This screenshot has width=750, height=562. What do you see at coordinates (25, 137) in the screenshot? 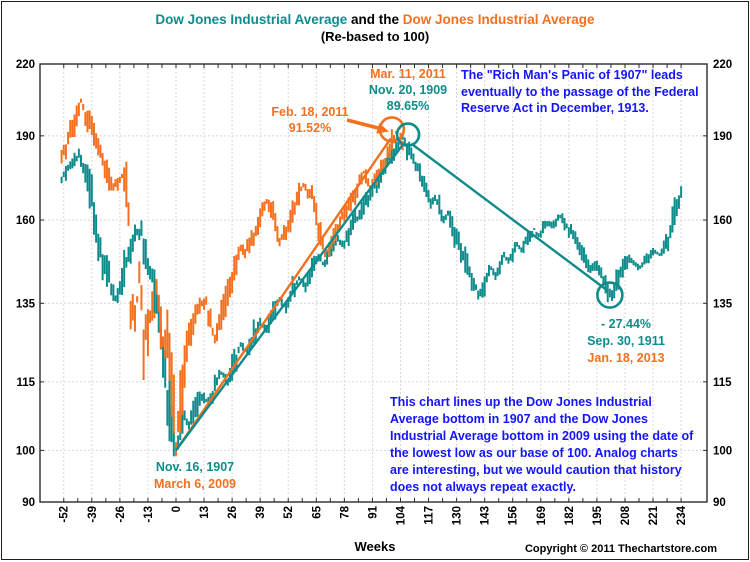
I see `y-axis-label-left: 190` at bounding box center [25, 137].